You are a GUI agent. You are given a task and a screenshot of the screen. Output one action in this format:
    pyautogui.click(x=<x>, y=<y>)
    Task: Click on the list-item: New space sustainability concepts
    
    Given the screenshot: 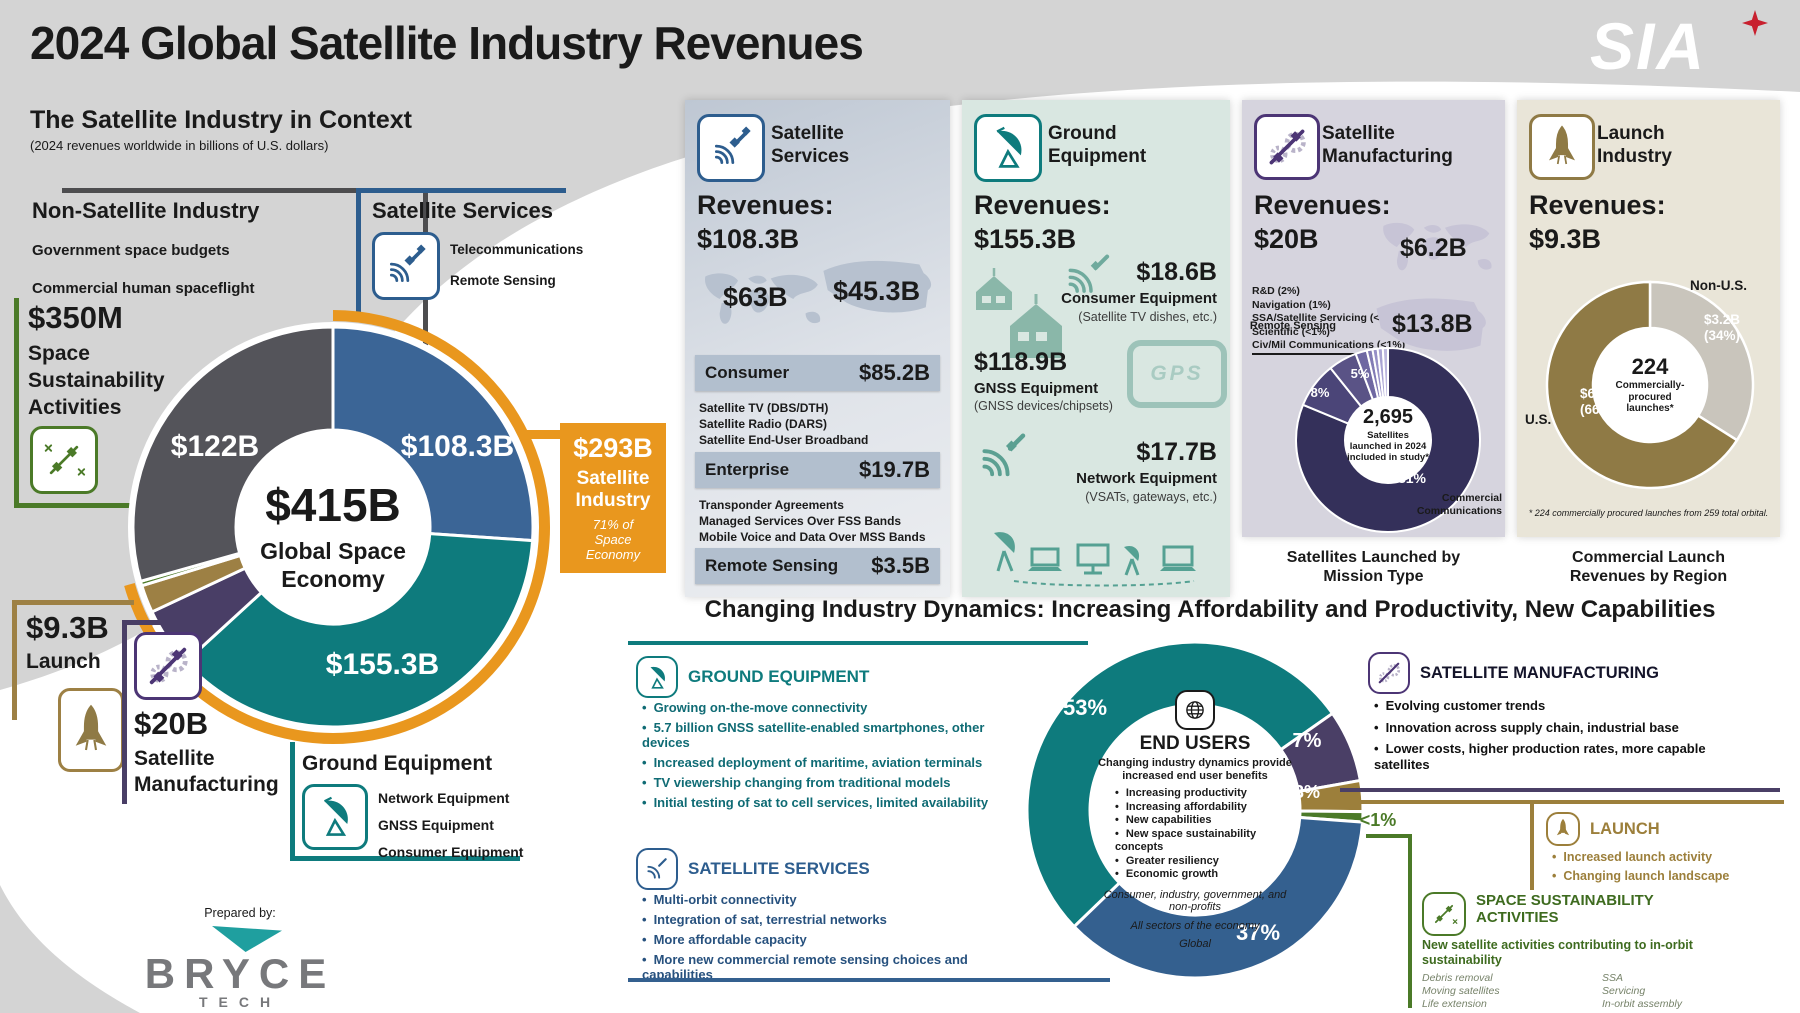 What is the action you would take?
    pyautogui.click(x=1206, y=841)
    